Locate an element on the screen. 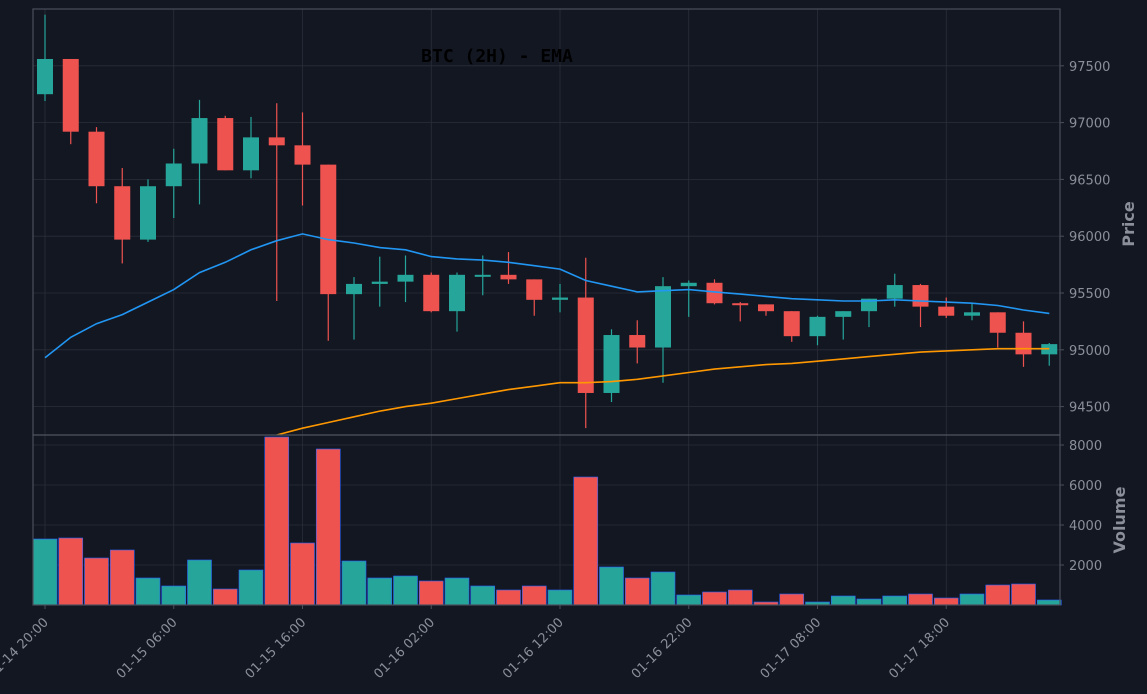 The image size is (1147, 694). chart-title: BTC (2H) - EMA is located at coordinates (497, 56).